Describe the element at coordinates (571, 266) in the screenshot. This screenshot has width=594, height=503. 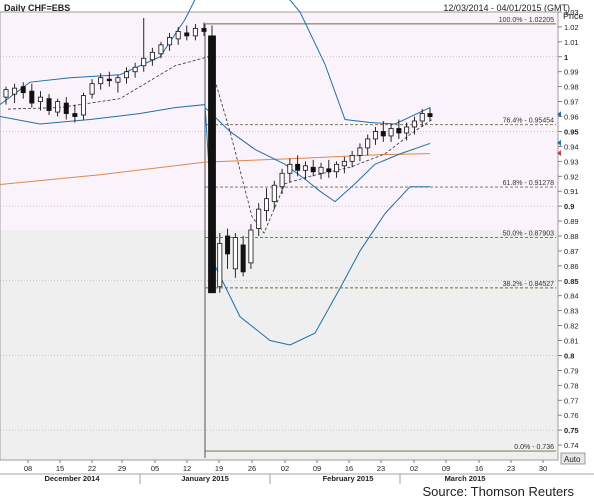
I see `y-tick-label: 0.86` at that location.